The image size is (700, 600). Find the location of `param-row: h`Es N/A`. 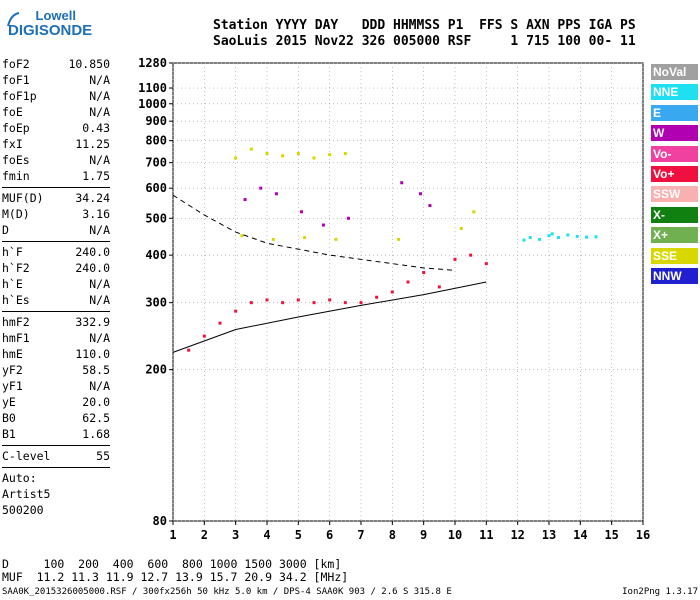

param-row: h`Es N/A is located at coordinates (56, 300).